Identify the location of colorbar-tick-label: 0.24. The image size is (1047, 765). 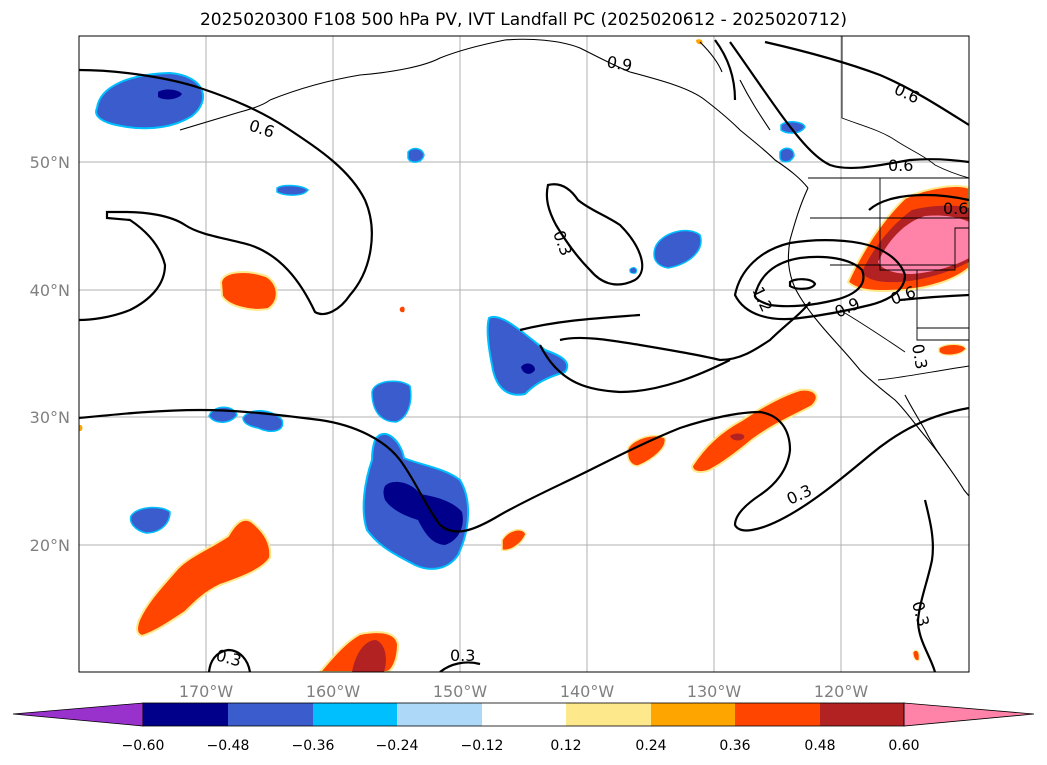
(650, 746).